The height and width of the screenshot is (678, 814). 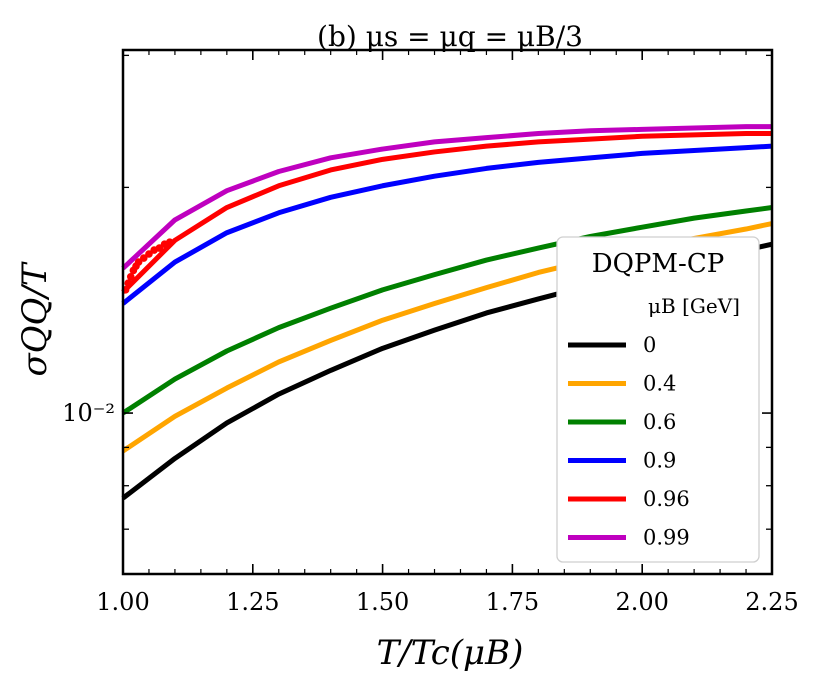 What do you see at coordinates (659, 461) in the screenshot?
I see `legend-label-3: 0.9` at bounding box center [659, 461].